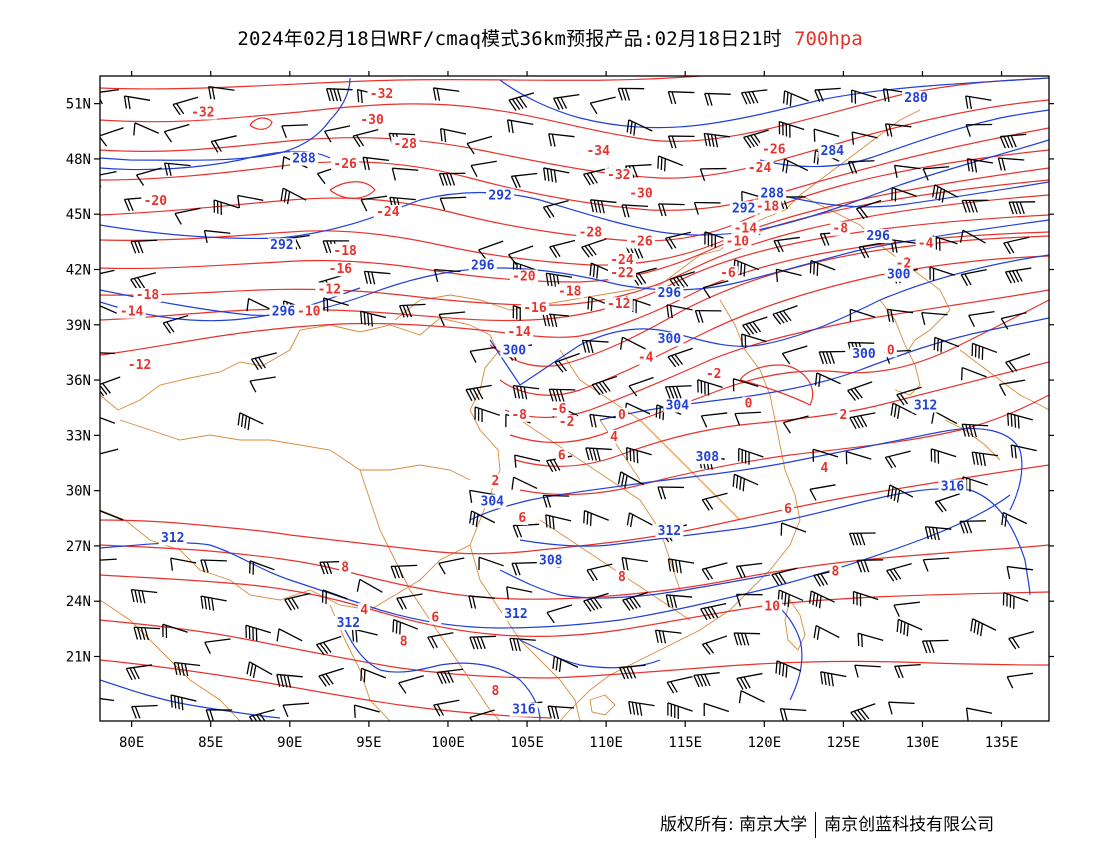  Describe the element at coordinates (900, 347) in the screenshot. I see `korea-outline` at that location.